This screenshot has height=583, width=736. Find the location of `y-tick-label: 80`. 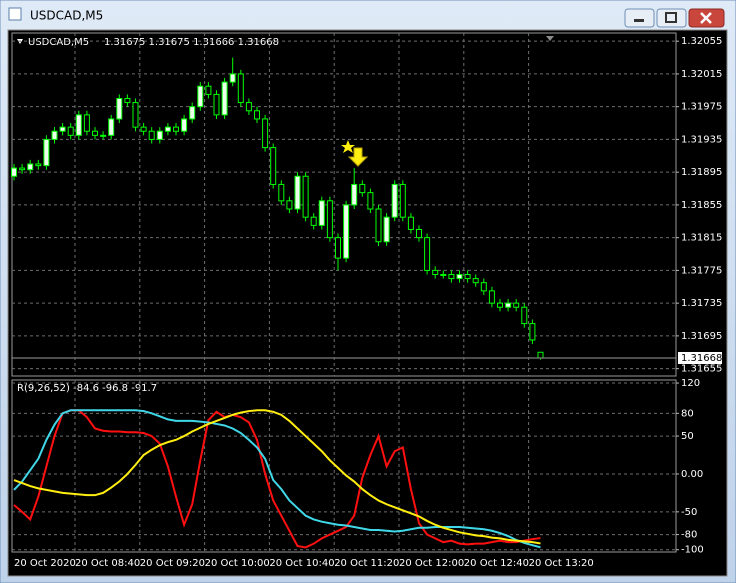

y-tick-label: 80 is located at coordinates (687, 413).